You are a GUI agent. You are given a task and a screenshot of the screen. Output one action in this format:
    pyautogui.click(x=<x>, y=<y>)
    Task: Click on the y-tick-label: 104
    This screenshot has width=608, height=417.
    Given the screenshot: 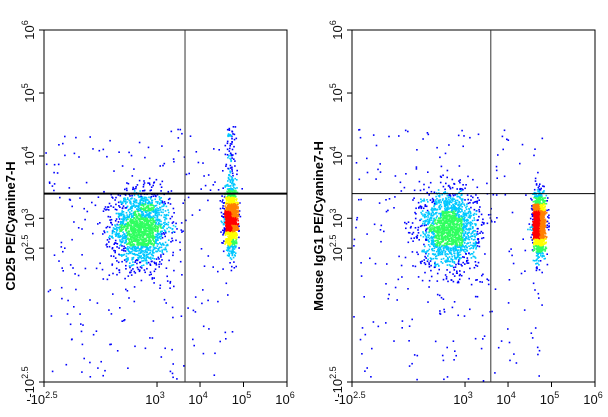 What is the action you would take?
    pyautogui.click(x=28, y=155)
    